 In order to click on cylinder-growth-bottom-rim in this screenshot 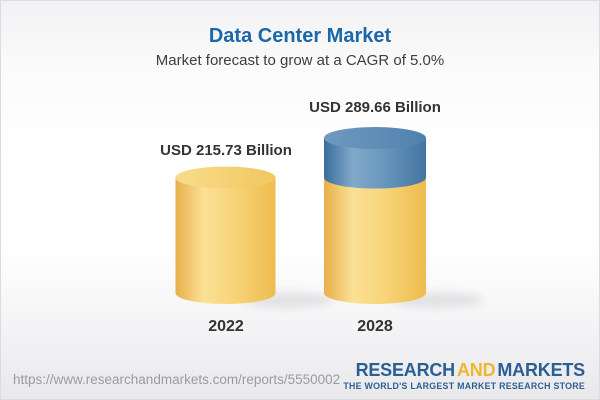, I will do `click(375, 177)`.